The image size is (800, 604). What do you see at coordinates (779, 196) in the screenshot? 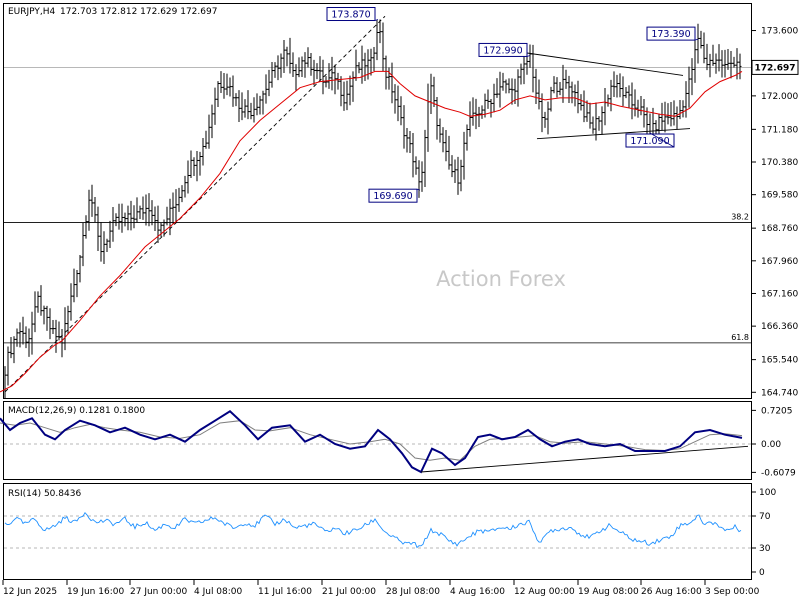
I see `price-tick-label: 169.580` at bounding box center [779, 196].